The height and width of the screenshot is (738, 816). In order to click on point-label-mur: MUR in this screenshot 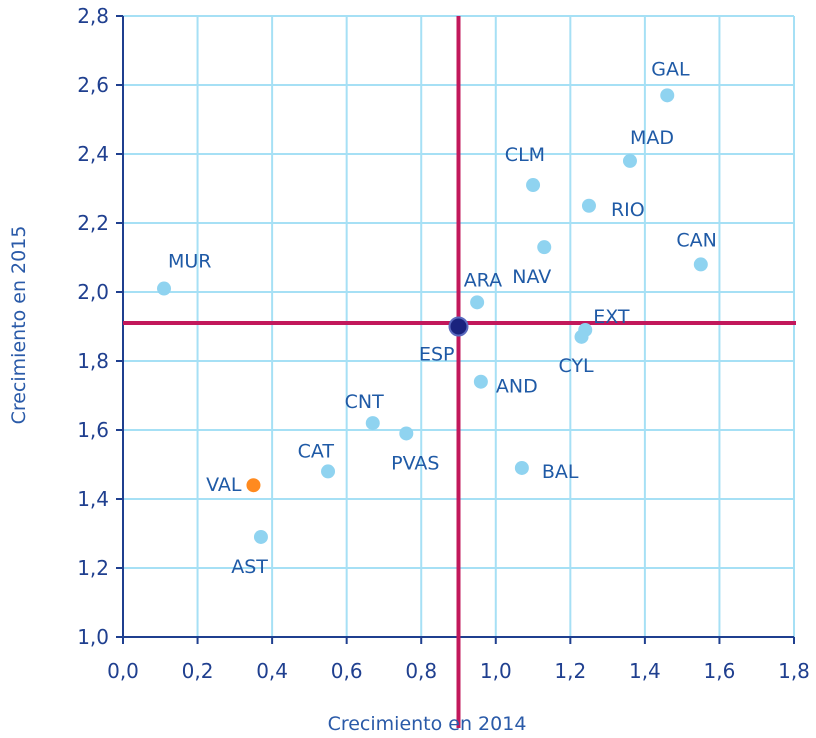, I will do `click(190, 262)`.